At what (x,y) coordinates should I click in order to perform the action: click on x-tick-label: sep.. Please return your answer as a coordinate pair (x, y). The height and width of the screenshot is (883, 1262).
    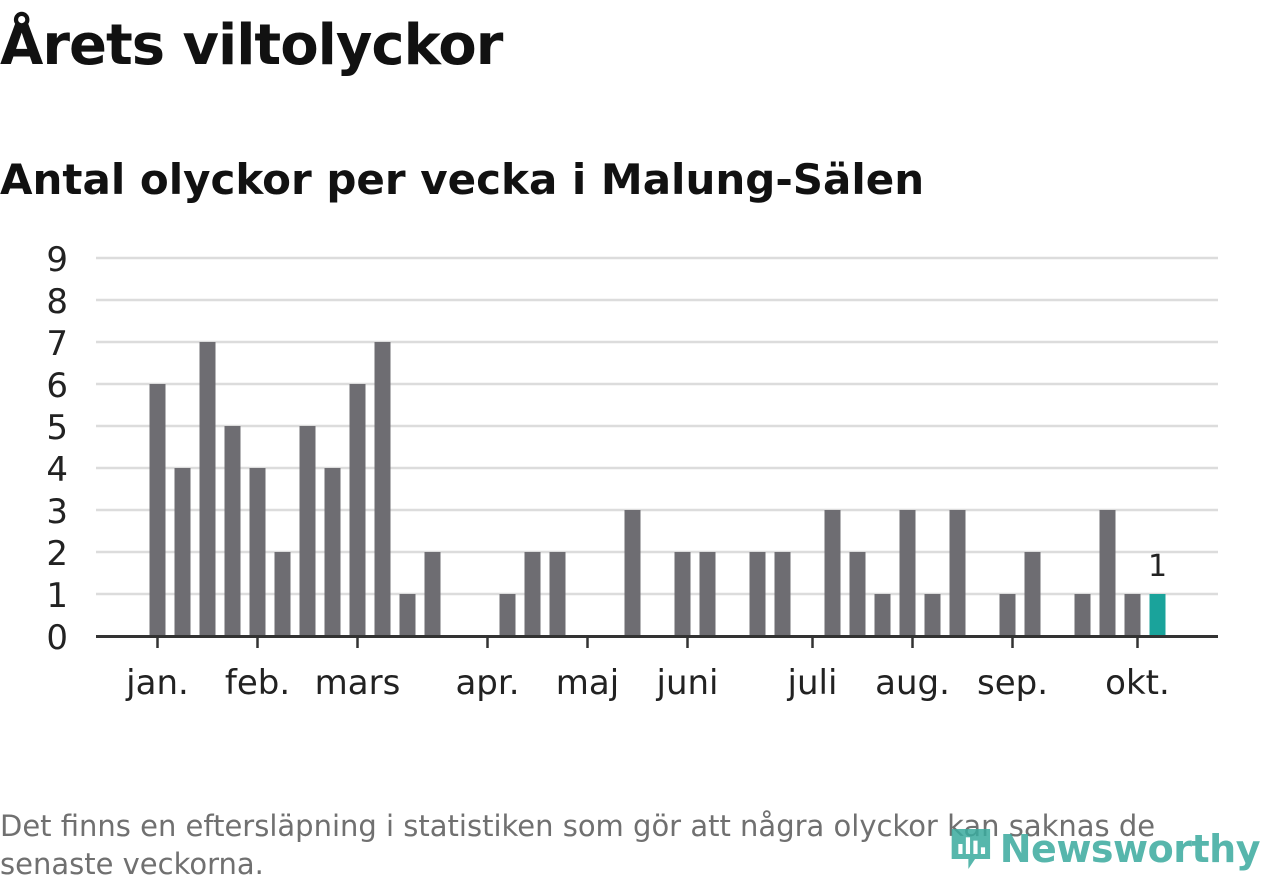
    Looking at the image, I should click on (1012, 683).